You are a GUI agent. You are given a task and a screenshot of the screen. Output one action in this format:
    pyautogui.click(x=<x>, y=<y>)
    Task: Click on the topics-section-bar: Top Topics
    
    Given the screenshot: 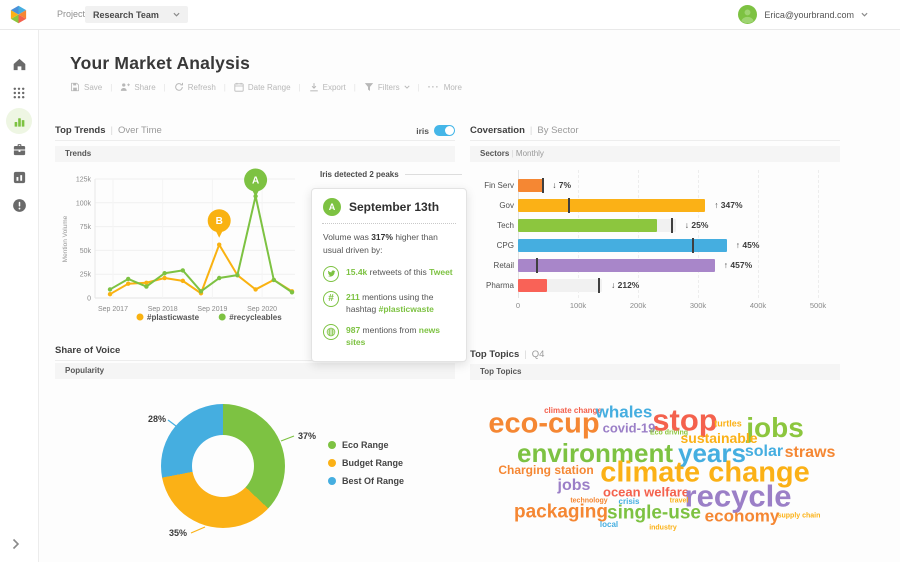 What is the action you would take?
    pyautogui.click(x=655, y=372)
    